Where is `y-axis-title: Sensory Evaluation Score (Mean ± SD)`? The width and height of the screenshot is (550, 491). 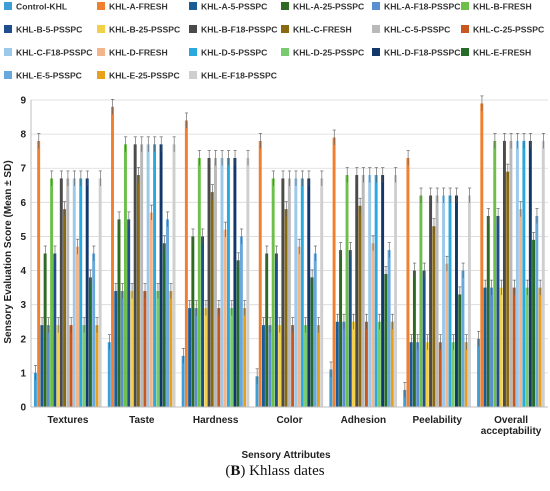
y-axis-title: Sensory Evaluation Score (Mean ± SD) is located at coordinates (8, 251).